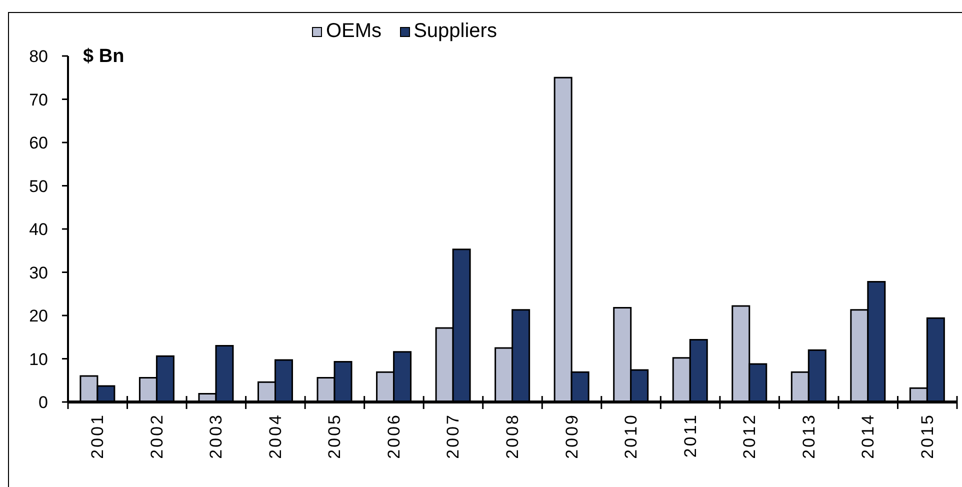  What do you see at coordinates (38, 143) in the screenshot?
I see `y-tick-label: 60` at bounding box center [38, 143].